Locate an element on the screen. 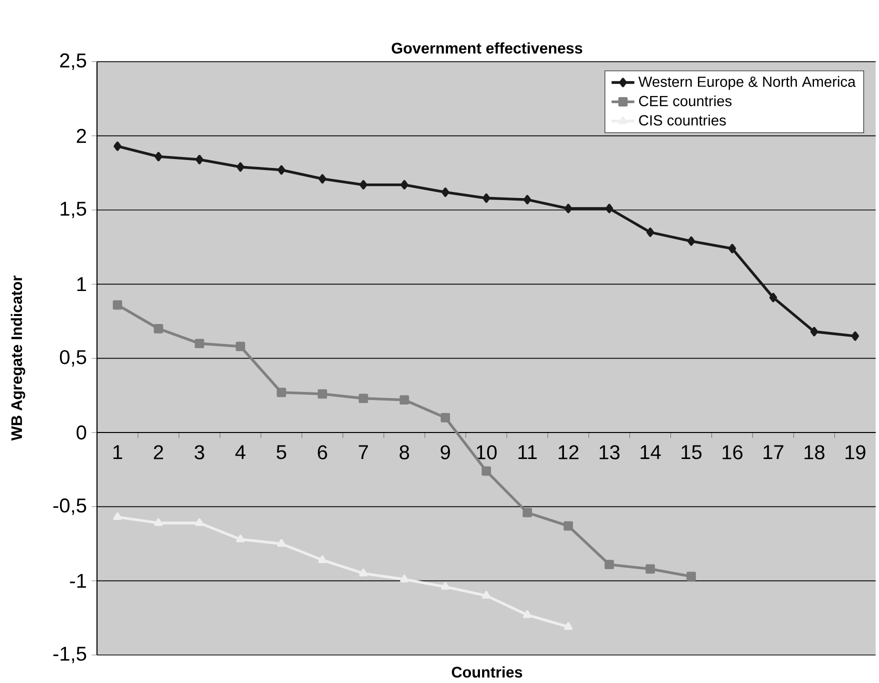 The width and height of the screenshot is (879, 683). x-tick-label: 6 is located at coordinates (323, 452).